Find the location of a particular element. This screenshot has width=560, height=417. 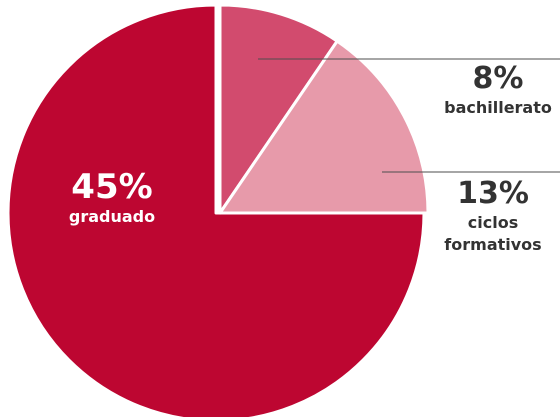

ciclos-category-line-1: ciclos is located at coordinates (493, 222).